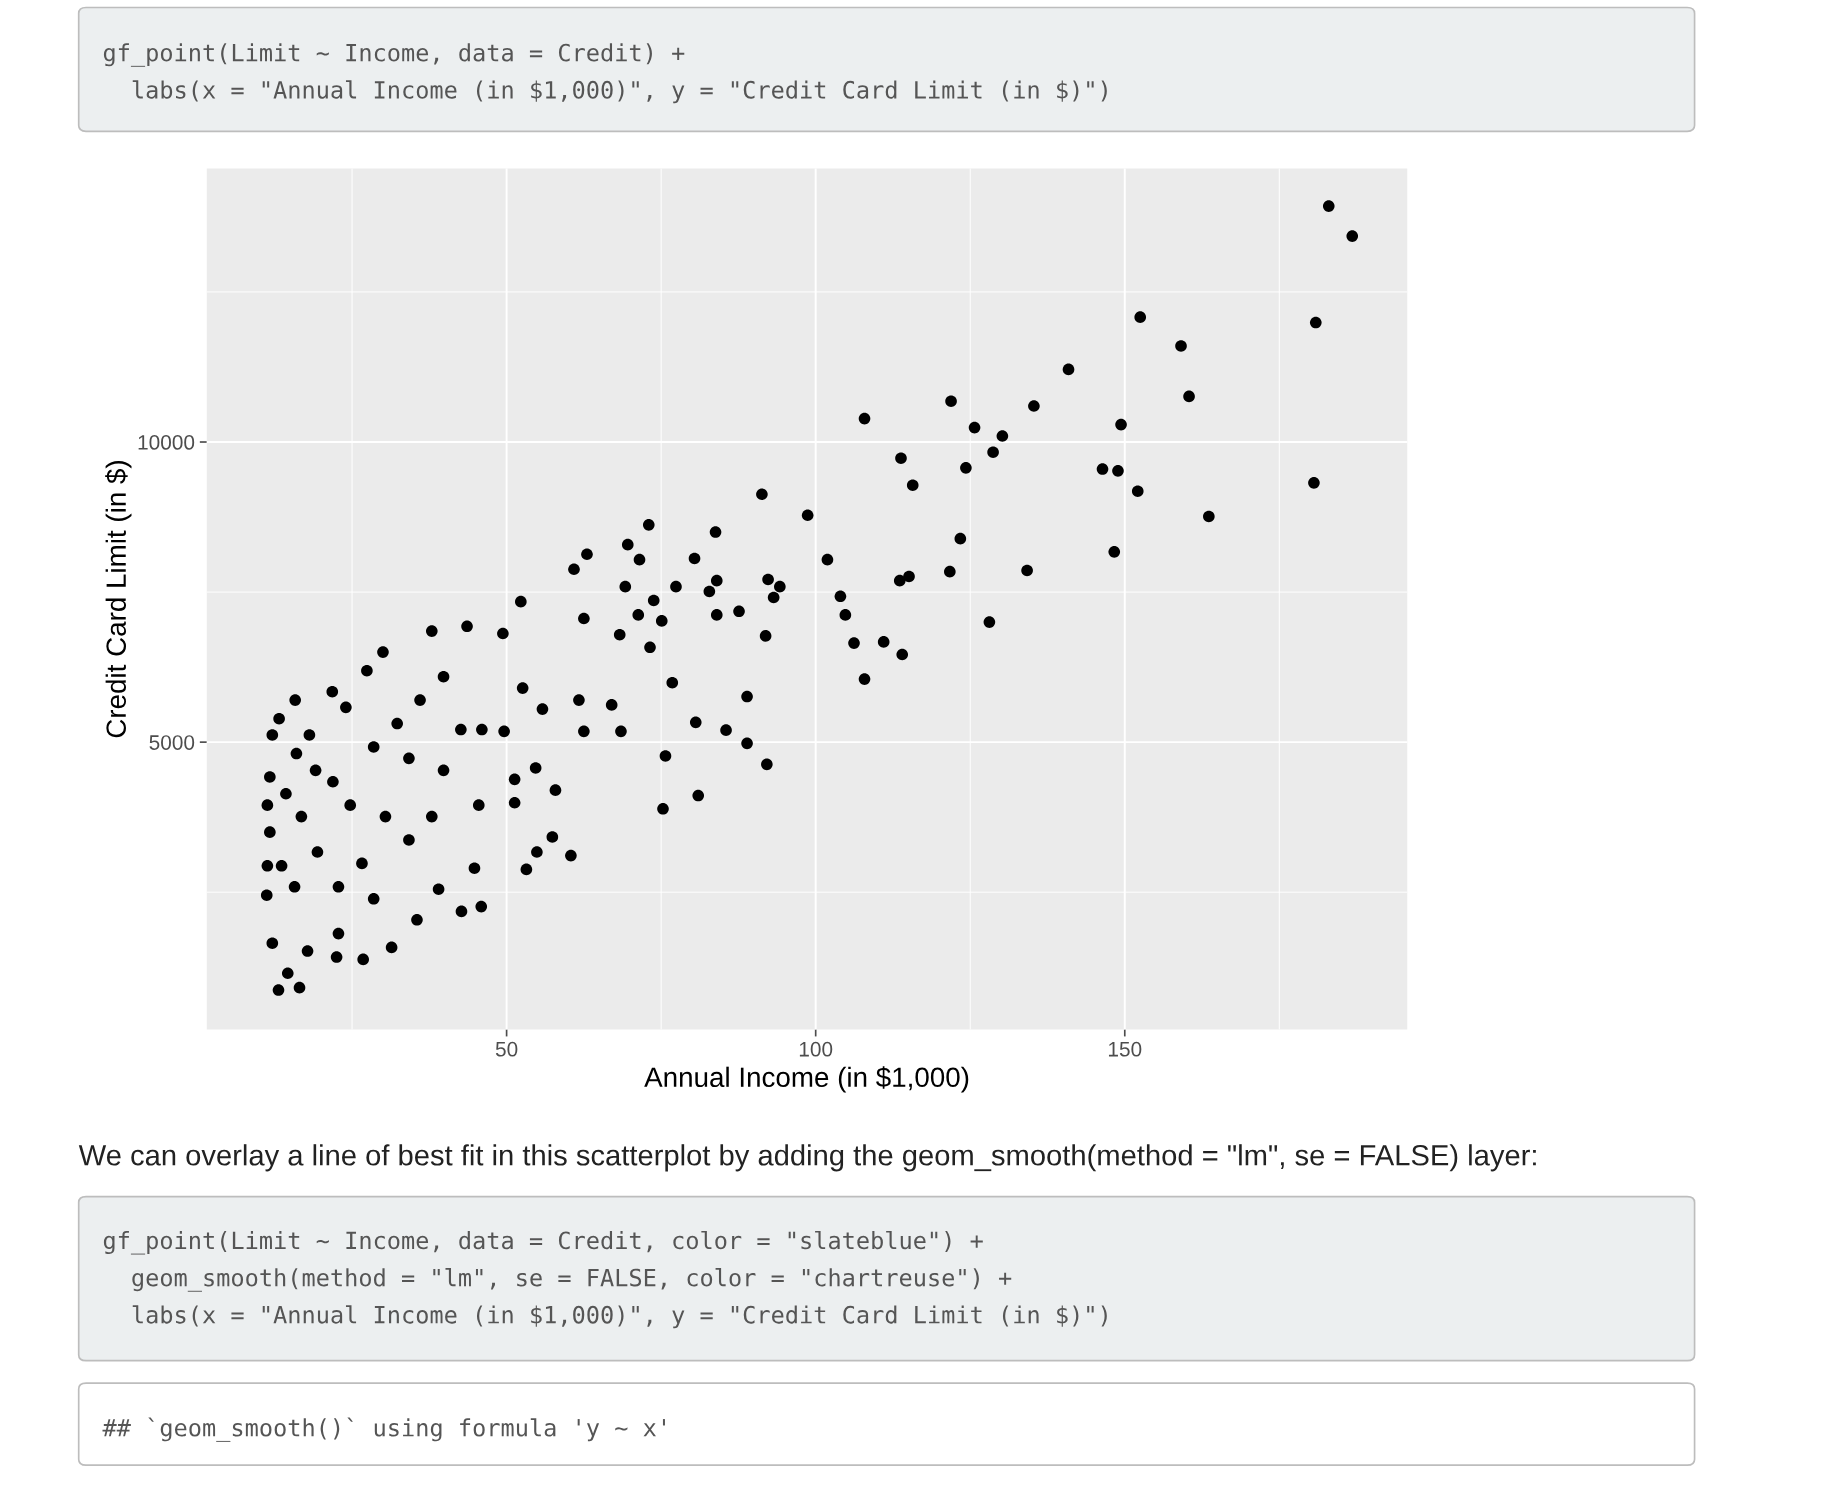  What do you see at coordinates (172, 742) in the screenshot?
I see `y-tick-label: 5000` at bounding box center [172, 742].